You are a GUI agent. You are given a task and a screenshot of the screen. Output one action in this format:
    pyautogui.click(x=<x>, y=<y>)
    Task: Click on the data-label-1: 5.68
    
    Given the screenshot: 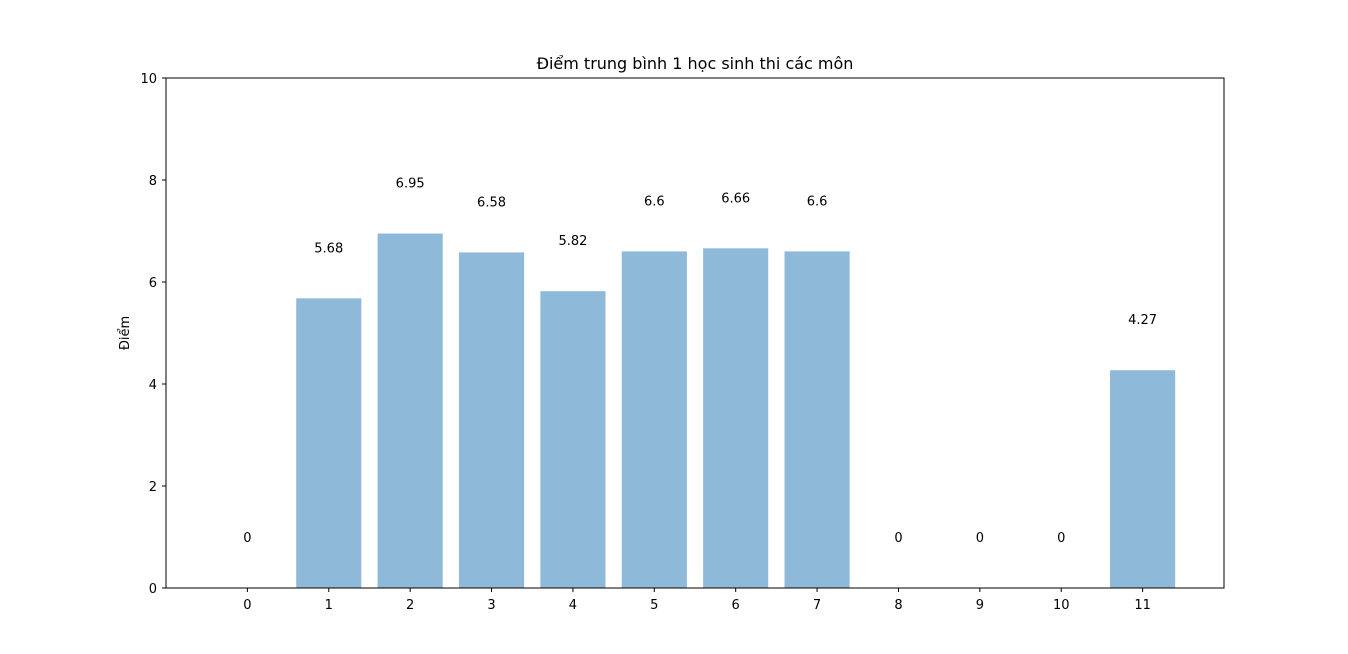 What is the action you would take?
    pyautogui.click(x=328, y=248)
    